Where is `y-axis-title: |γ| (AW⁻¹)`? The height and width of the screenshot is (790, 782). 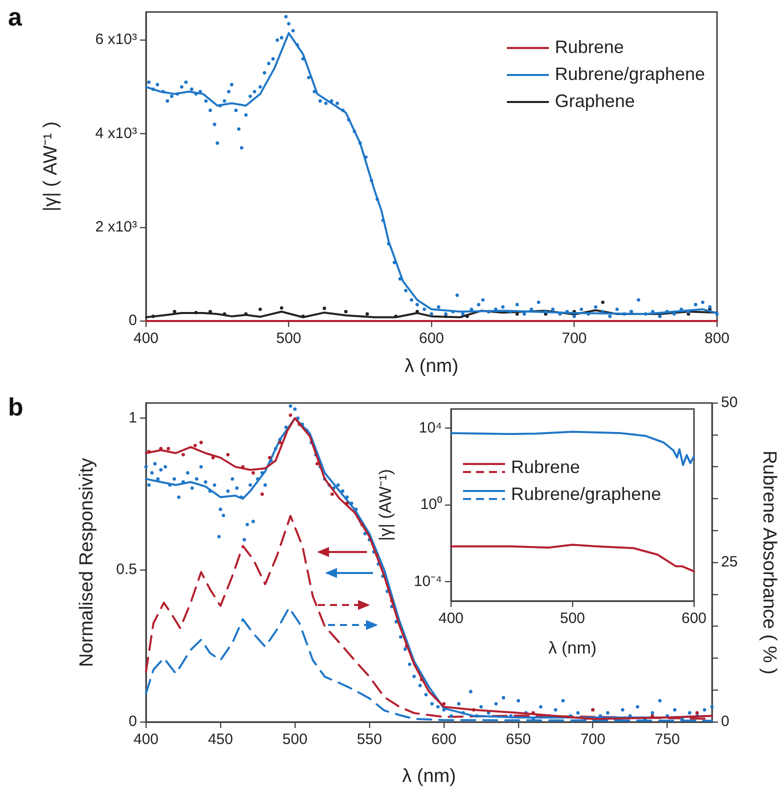 y-axis-title: |γ| (AW⁻¹) is located at coordinates (385, 505).